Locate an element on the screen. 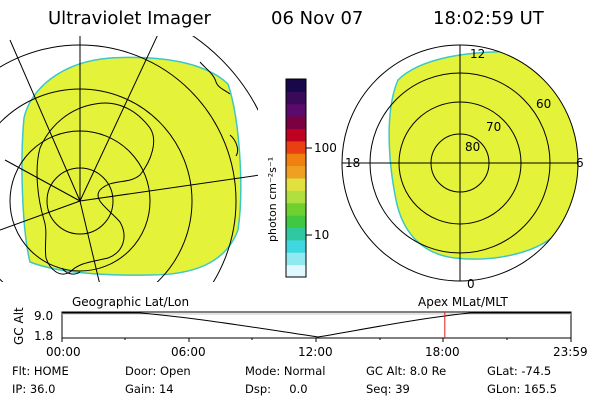  timeline-y-tick-low: 1.8 is located at coordinates (44, 336).